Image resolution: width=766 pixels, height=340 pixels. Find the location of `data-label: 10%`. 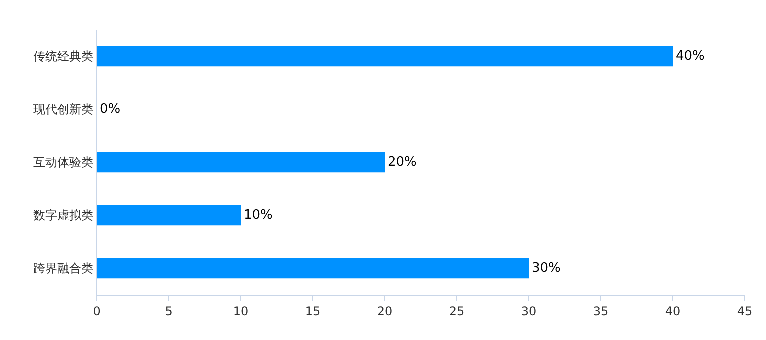

data-label: 10% is located at coordinates (258, 215).